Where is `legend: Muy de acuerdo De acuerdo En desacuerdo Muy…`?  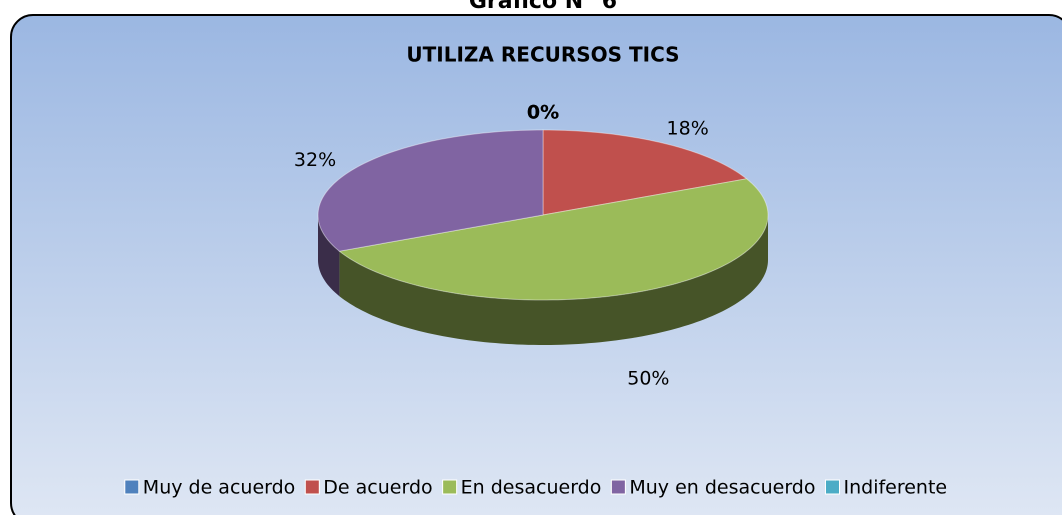 legend: Muy de acuerdo De acuerdo En desacuerdo Muy… is located at coordinates (535, 488).